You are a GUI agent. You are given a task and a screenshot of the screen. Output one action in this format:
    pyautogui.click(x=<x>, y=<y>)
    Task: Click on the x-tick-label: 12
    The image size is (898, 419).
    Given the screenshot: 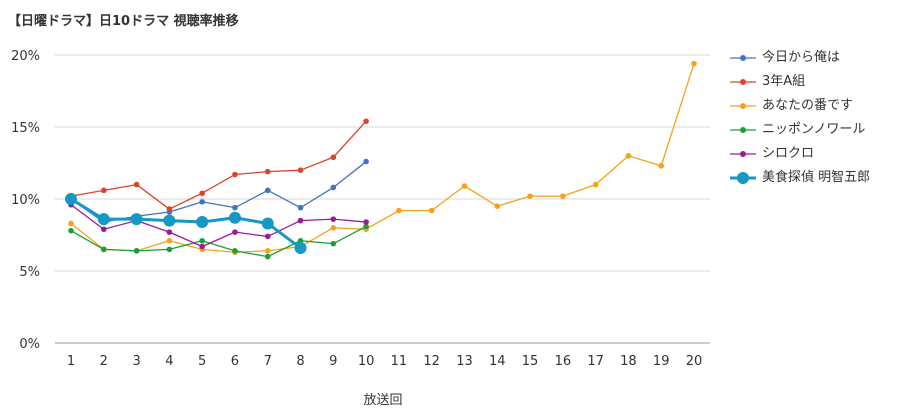 What is the action you would take?
    pyautogui.click(x=431, y=361)
    